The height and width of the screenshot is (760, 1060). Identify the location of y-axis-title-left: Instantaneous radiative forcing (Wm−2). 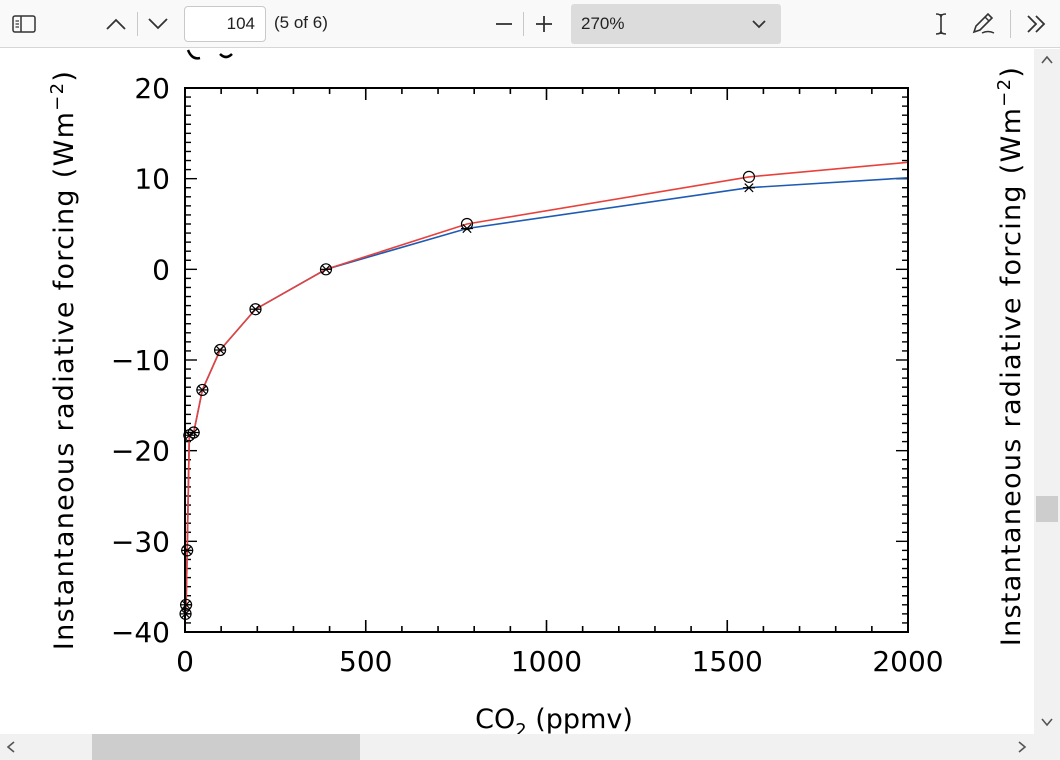
(63, 360).